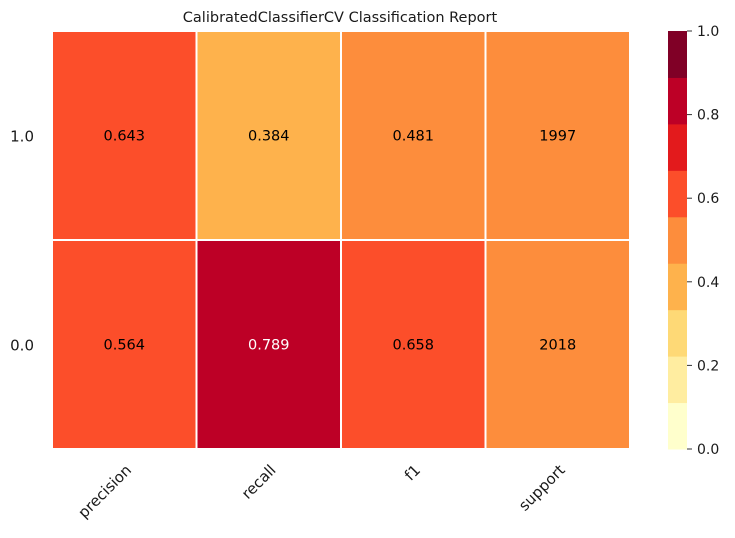 The height and width of the screenshot is (538, 735). I want to click on heatmap-cell-1.0-f1, so click(413, 135).